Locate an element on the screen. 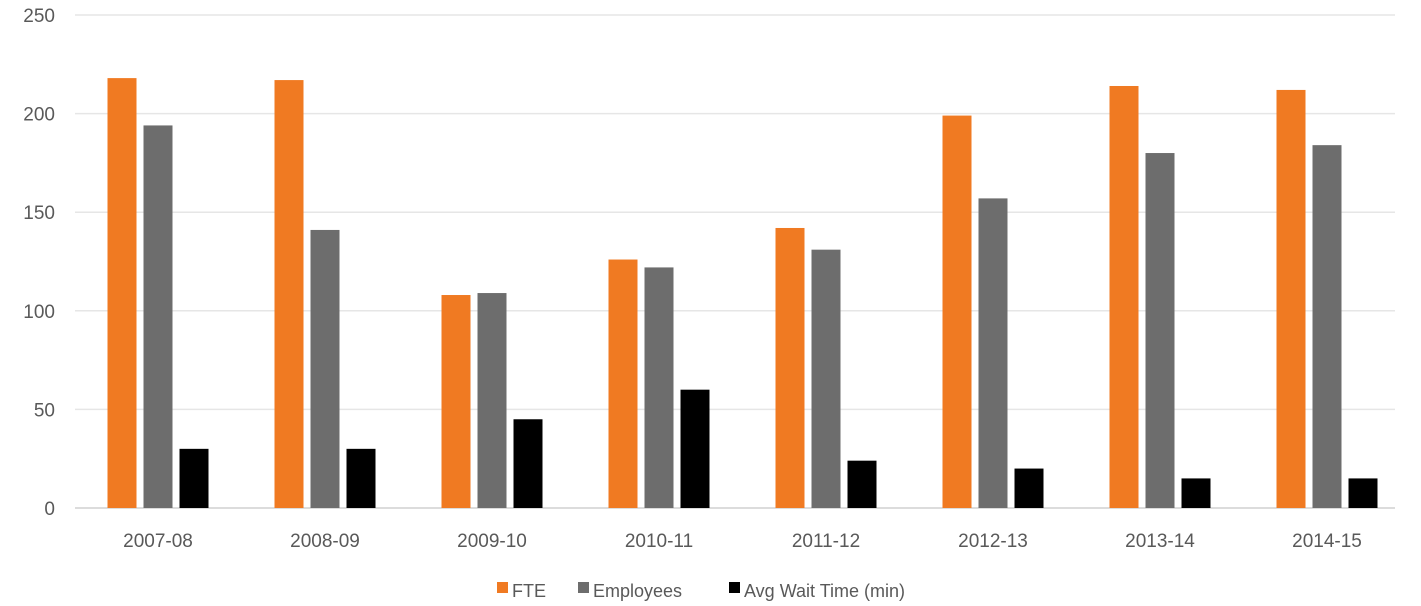  x-tick-label: 2011-12 is located at coordinates (826, 541).